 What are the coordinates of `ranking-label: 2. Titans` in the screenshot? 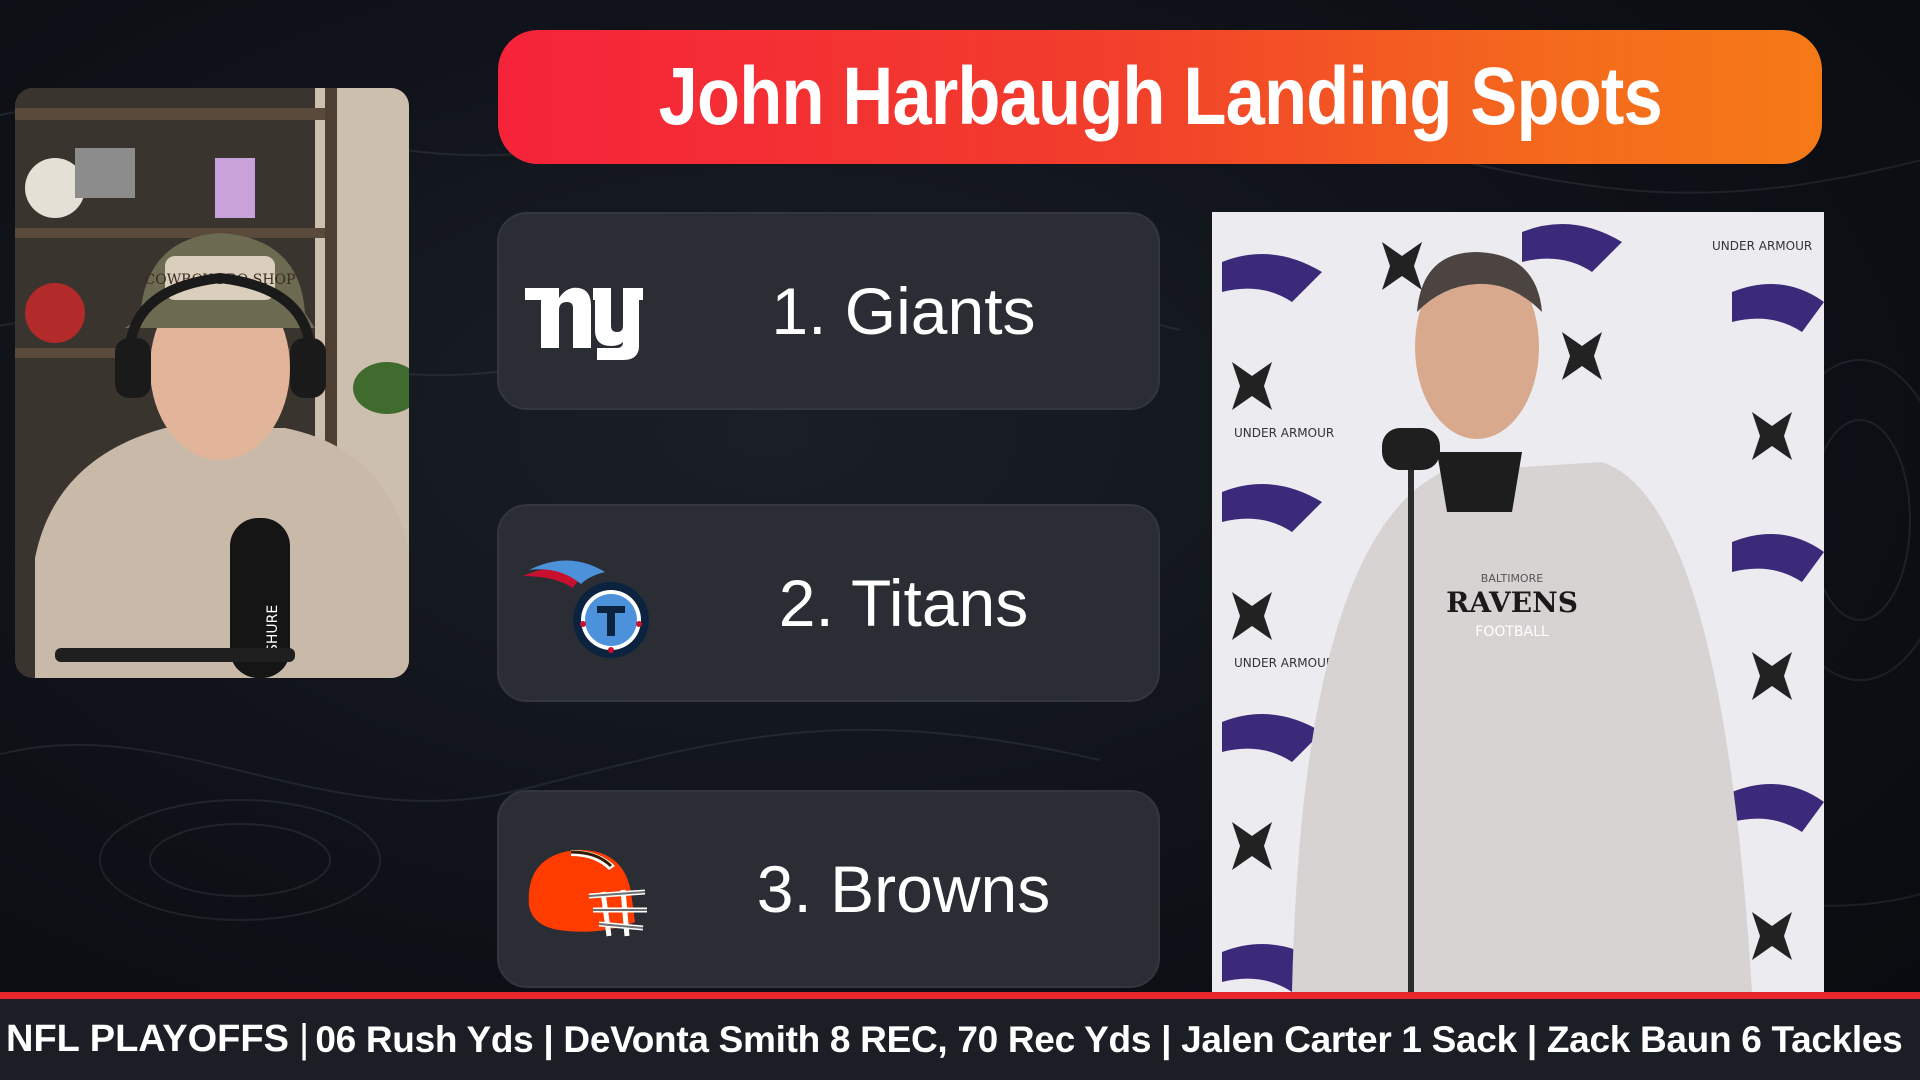 It's located at (903, 603).